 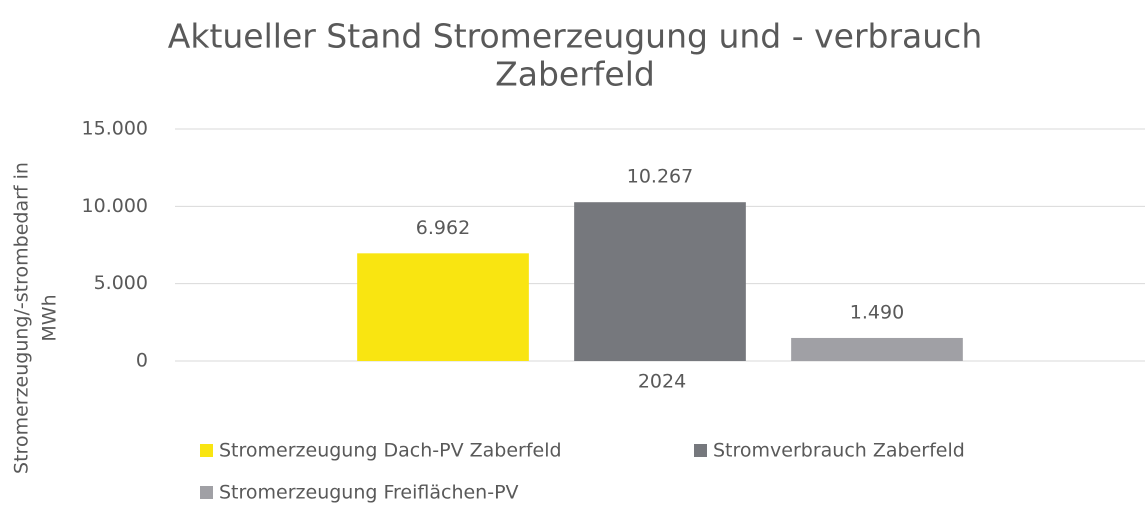 What do you see at coordinates (36, 318) in the screenshot?
I see `y-axis-label: Stromerzeugung/-strombedarf in MWh` at bounding box center [36, 318].